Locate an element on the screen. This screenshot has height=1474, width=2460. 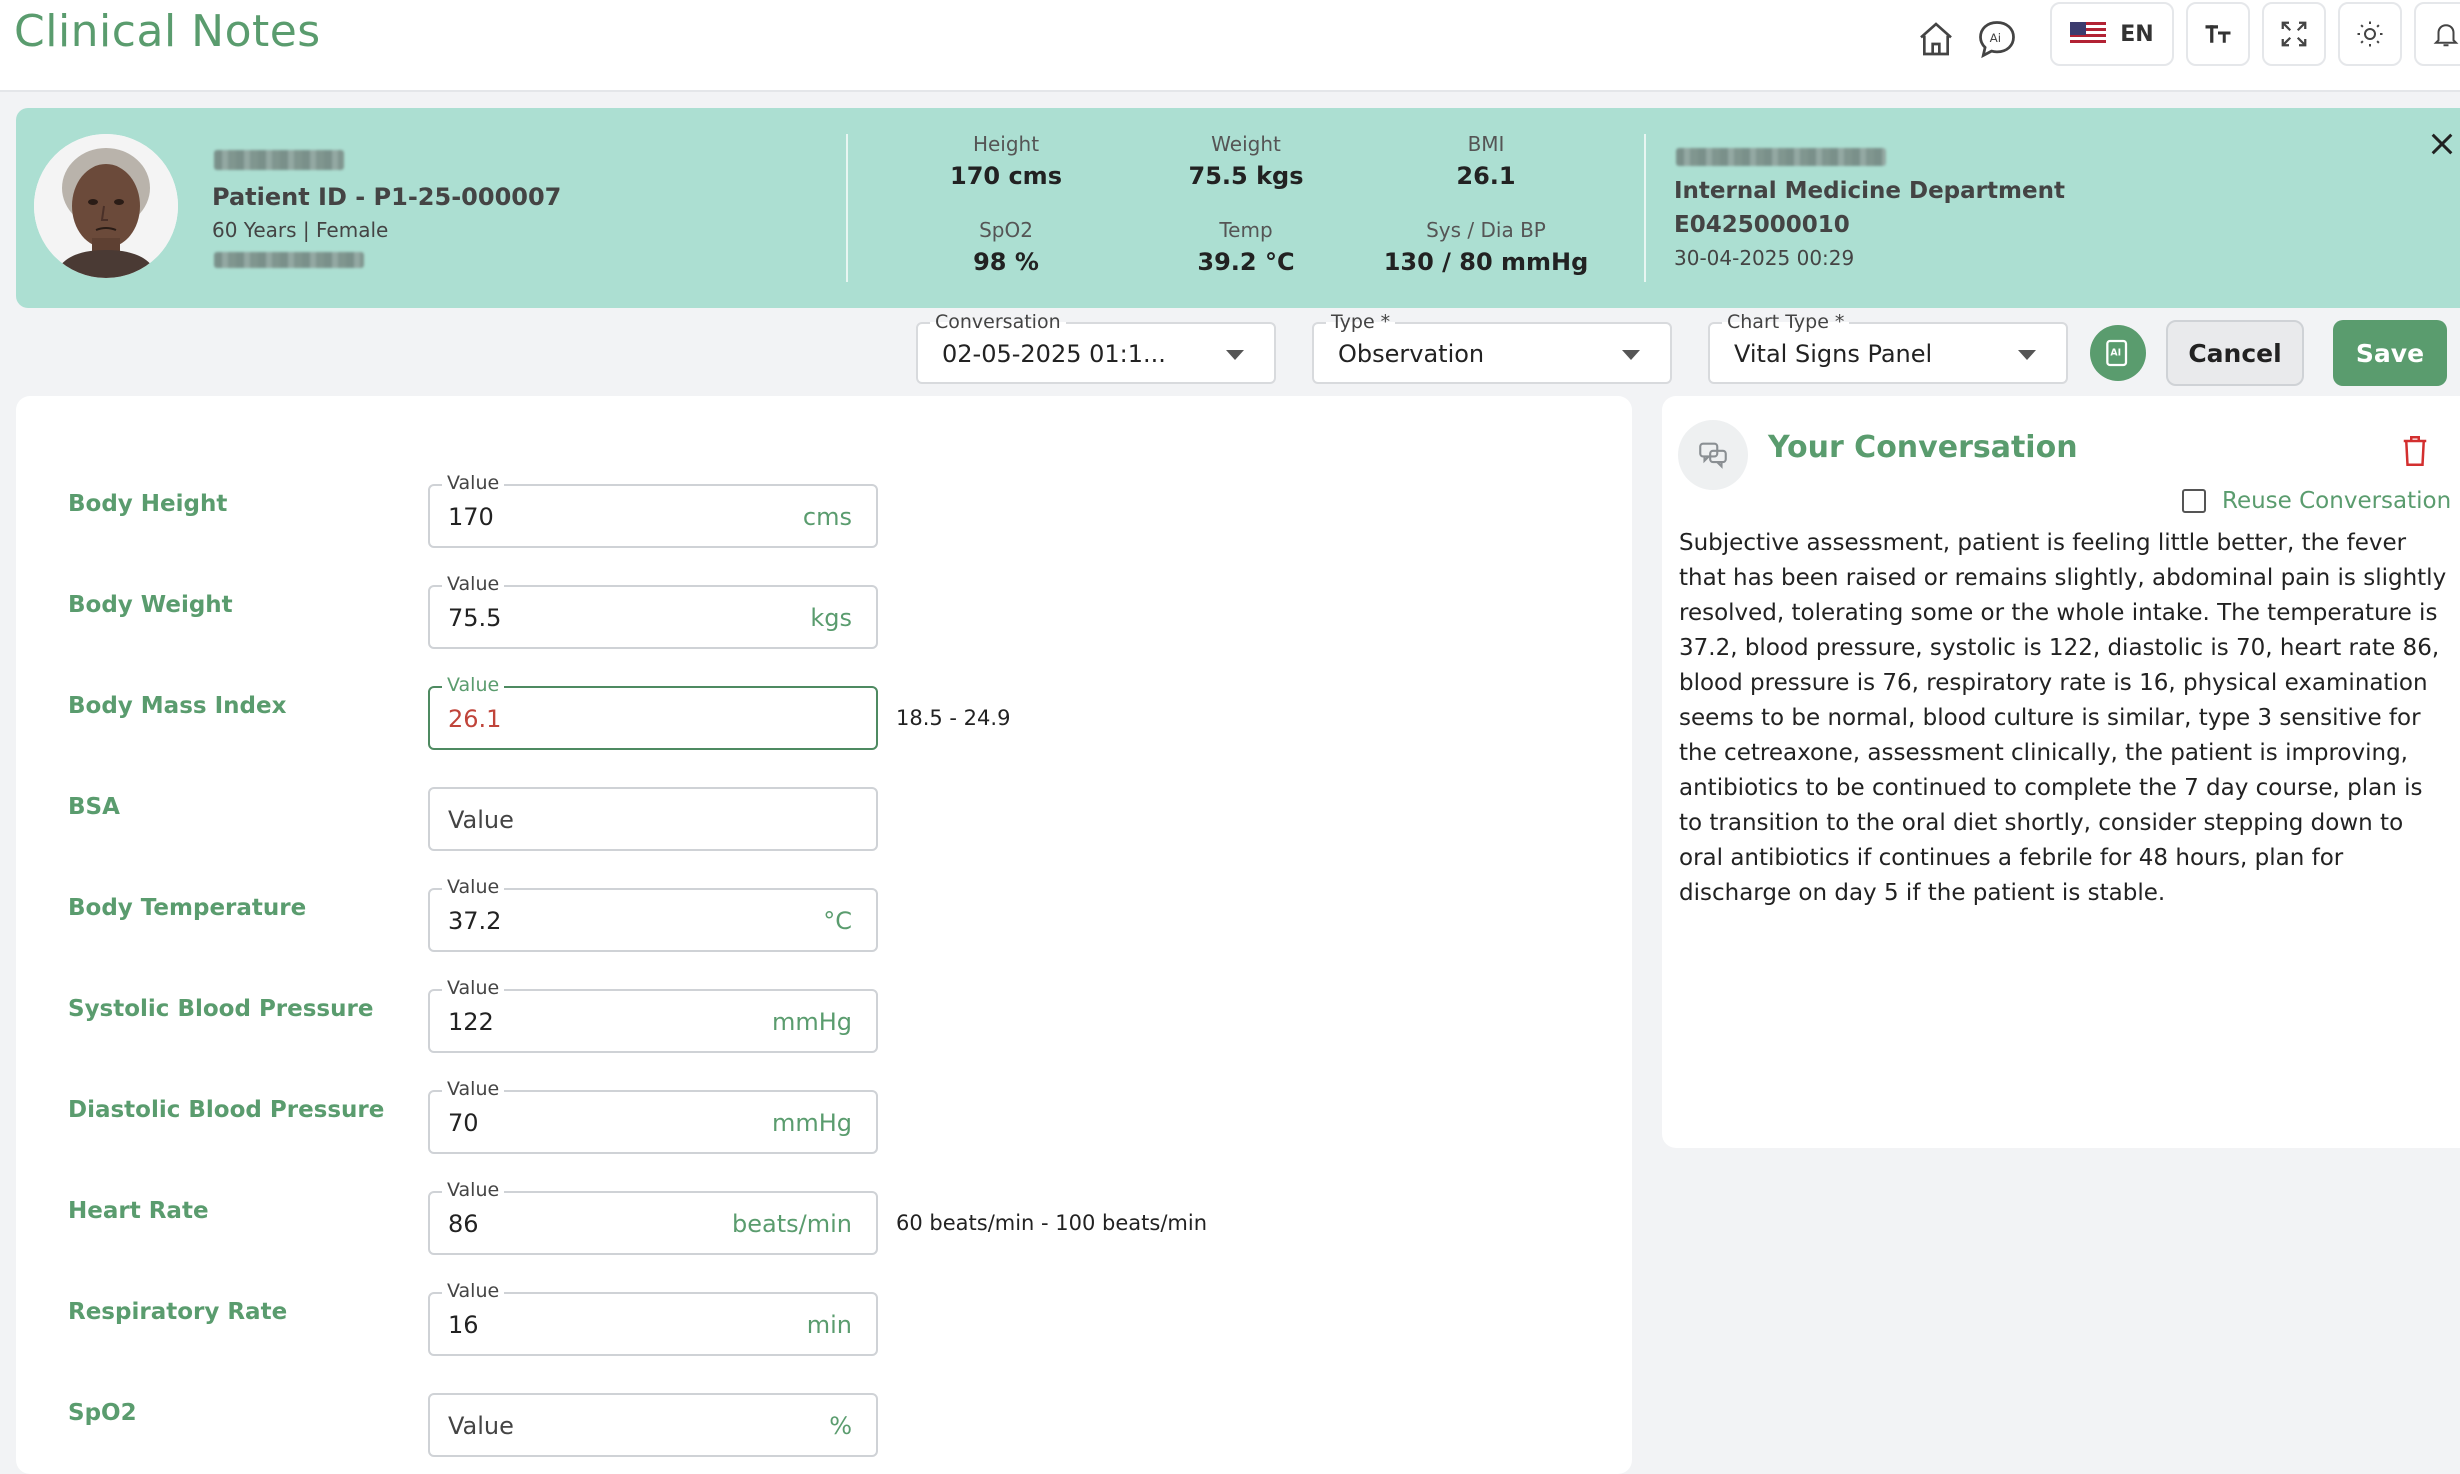
unit-label: cms is located at coordinates (827, 517).